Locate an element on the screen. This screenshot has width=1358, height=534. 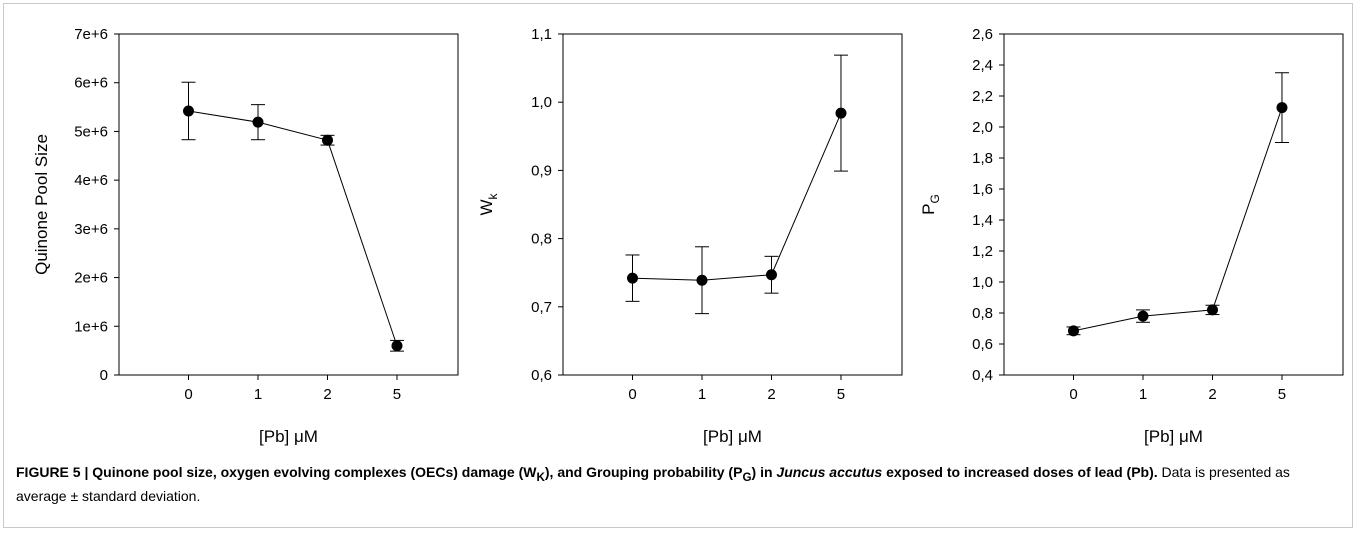
y-tick-label: 5e+6 is located at coordinates (91, 131).